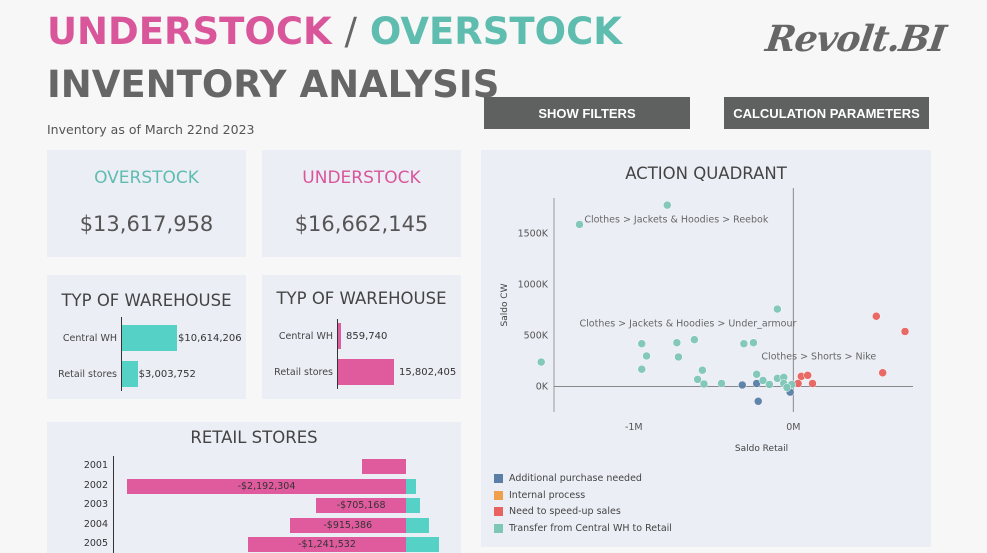 The height and width of the screenshot is (553, 987). I want to click on retail-stores-value-label: -$2,192,304, so click(266, 486).